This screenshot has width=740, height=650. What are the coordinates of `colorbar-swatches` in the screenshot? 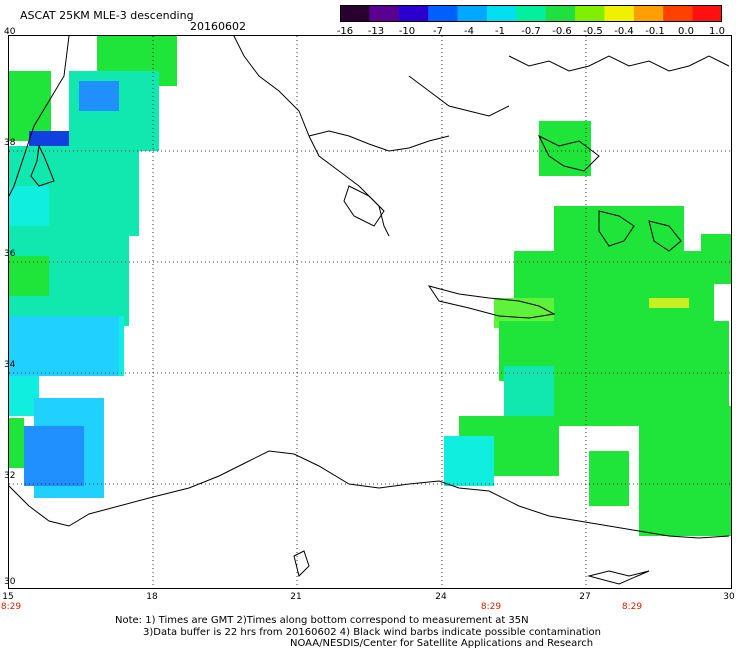 It's located at (531, 13).